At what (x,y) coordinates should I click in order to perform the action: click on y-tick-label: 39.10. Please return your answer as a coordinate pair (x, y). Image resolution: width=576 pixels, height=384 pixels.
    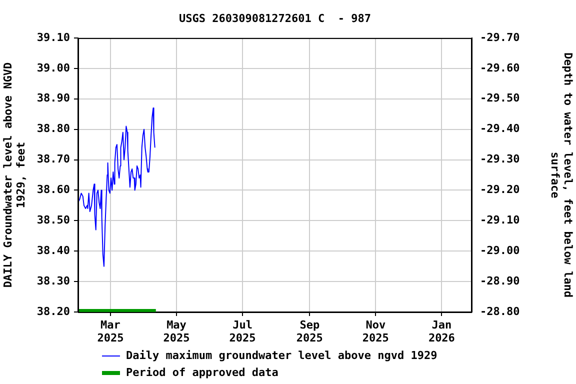
    Looking at the image, I should click on (53, 37).